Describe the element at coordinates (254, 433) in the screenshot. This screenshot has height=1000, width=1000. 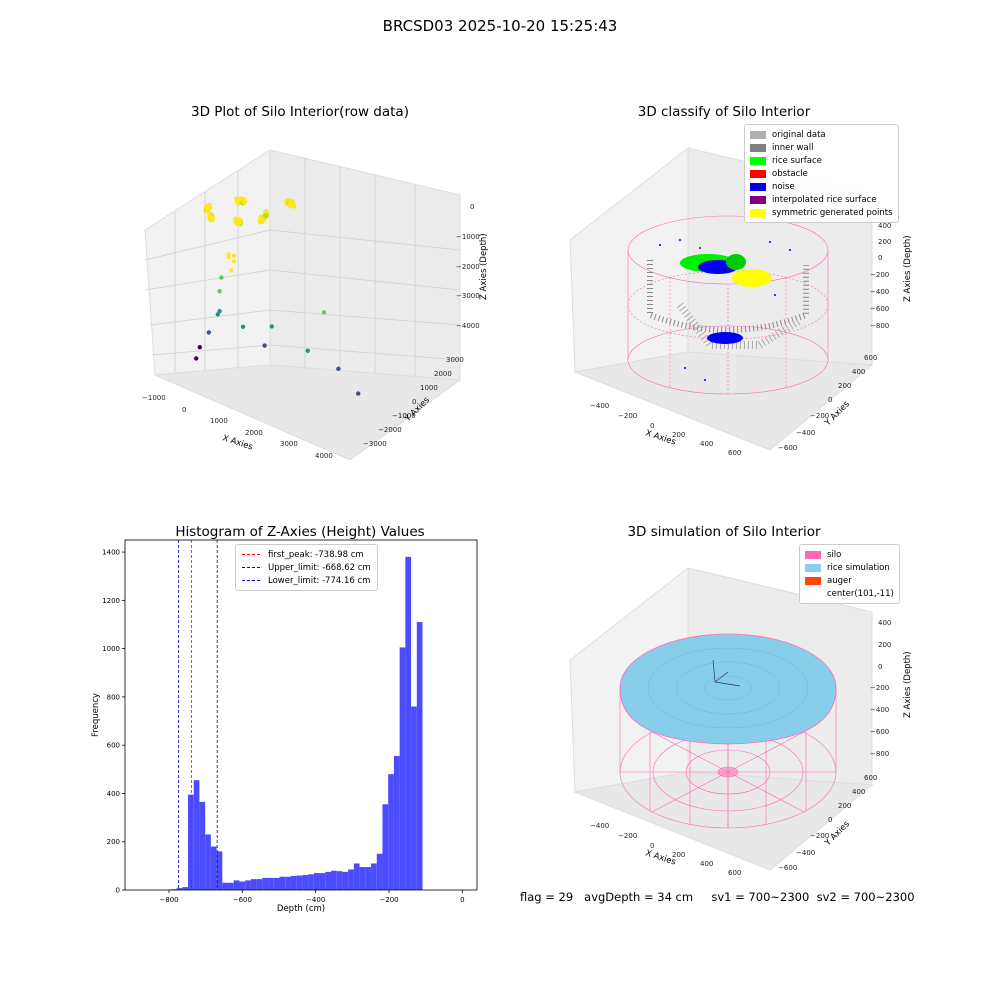
I see `p1-xtick-3: 2000` at that location.